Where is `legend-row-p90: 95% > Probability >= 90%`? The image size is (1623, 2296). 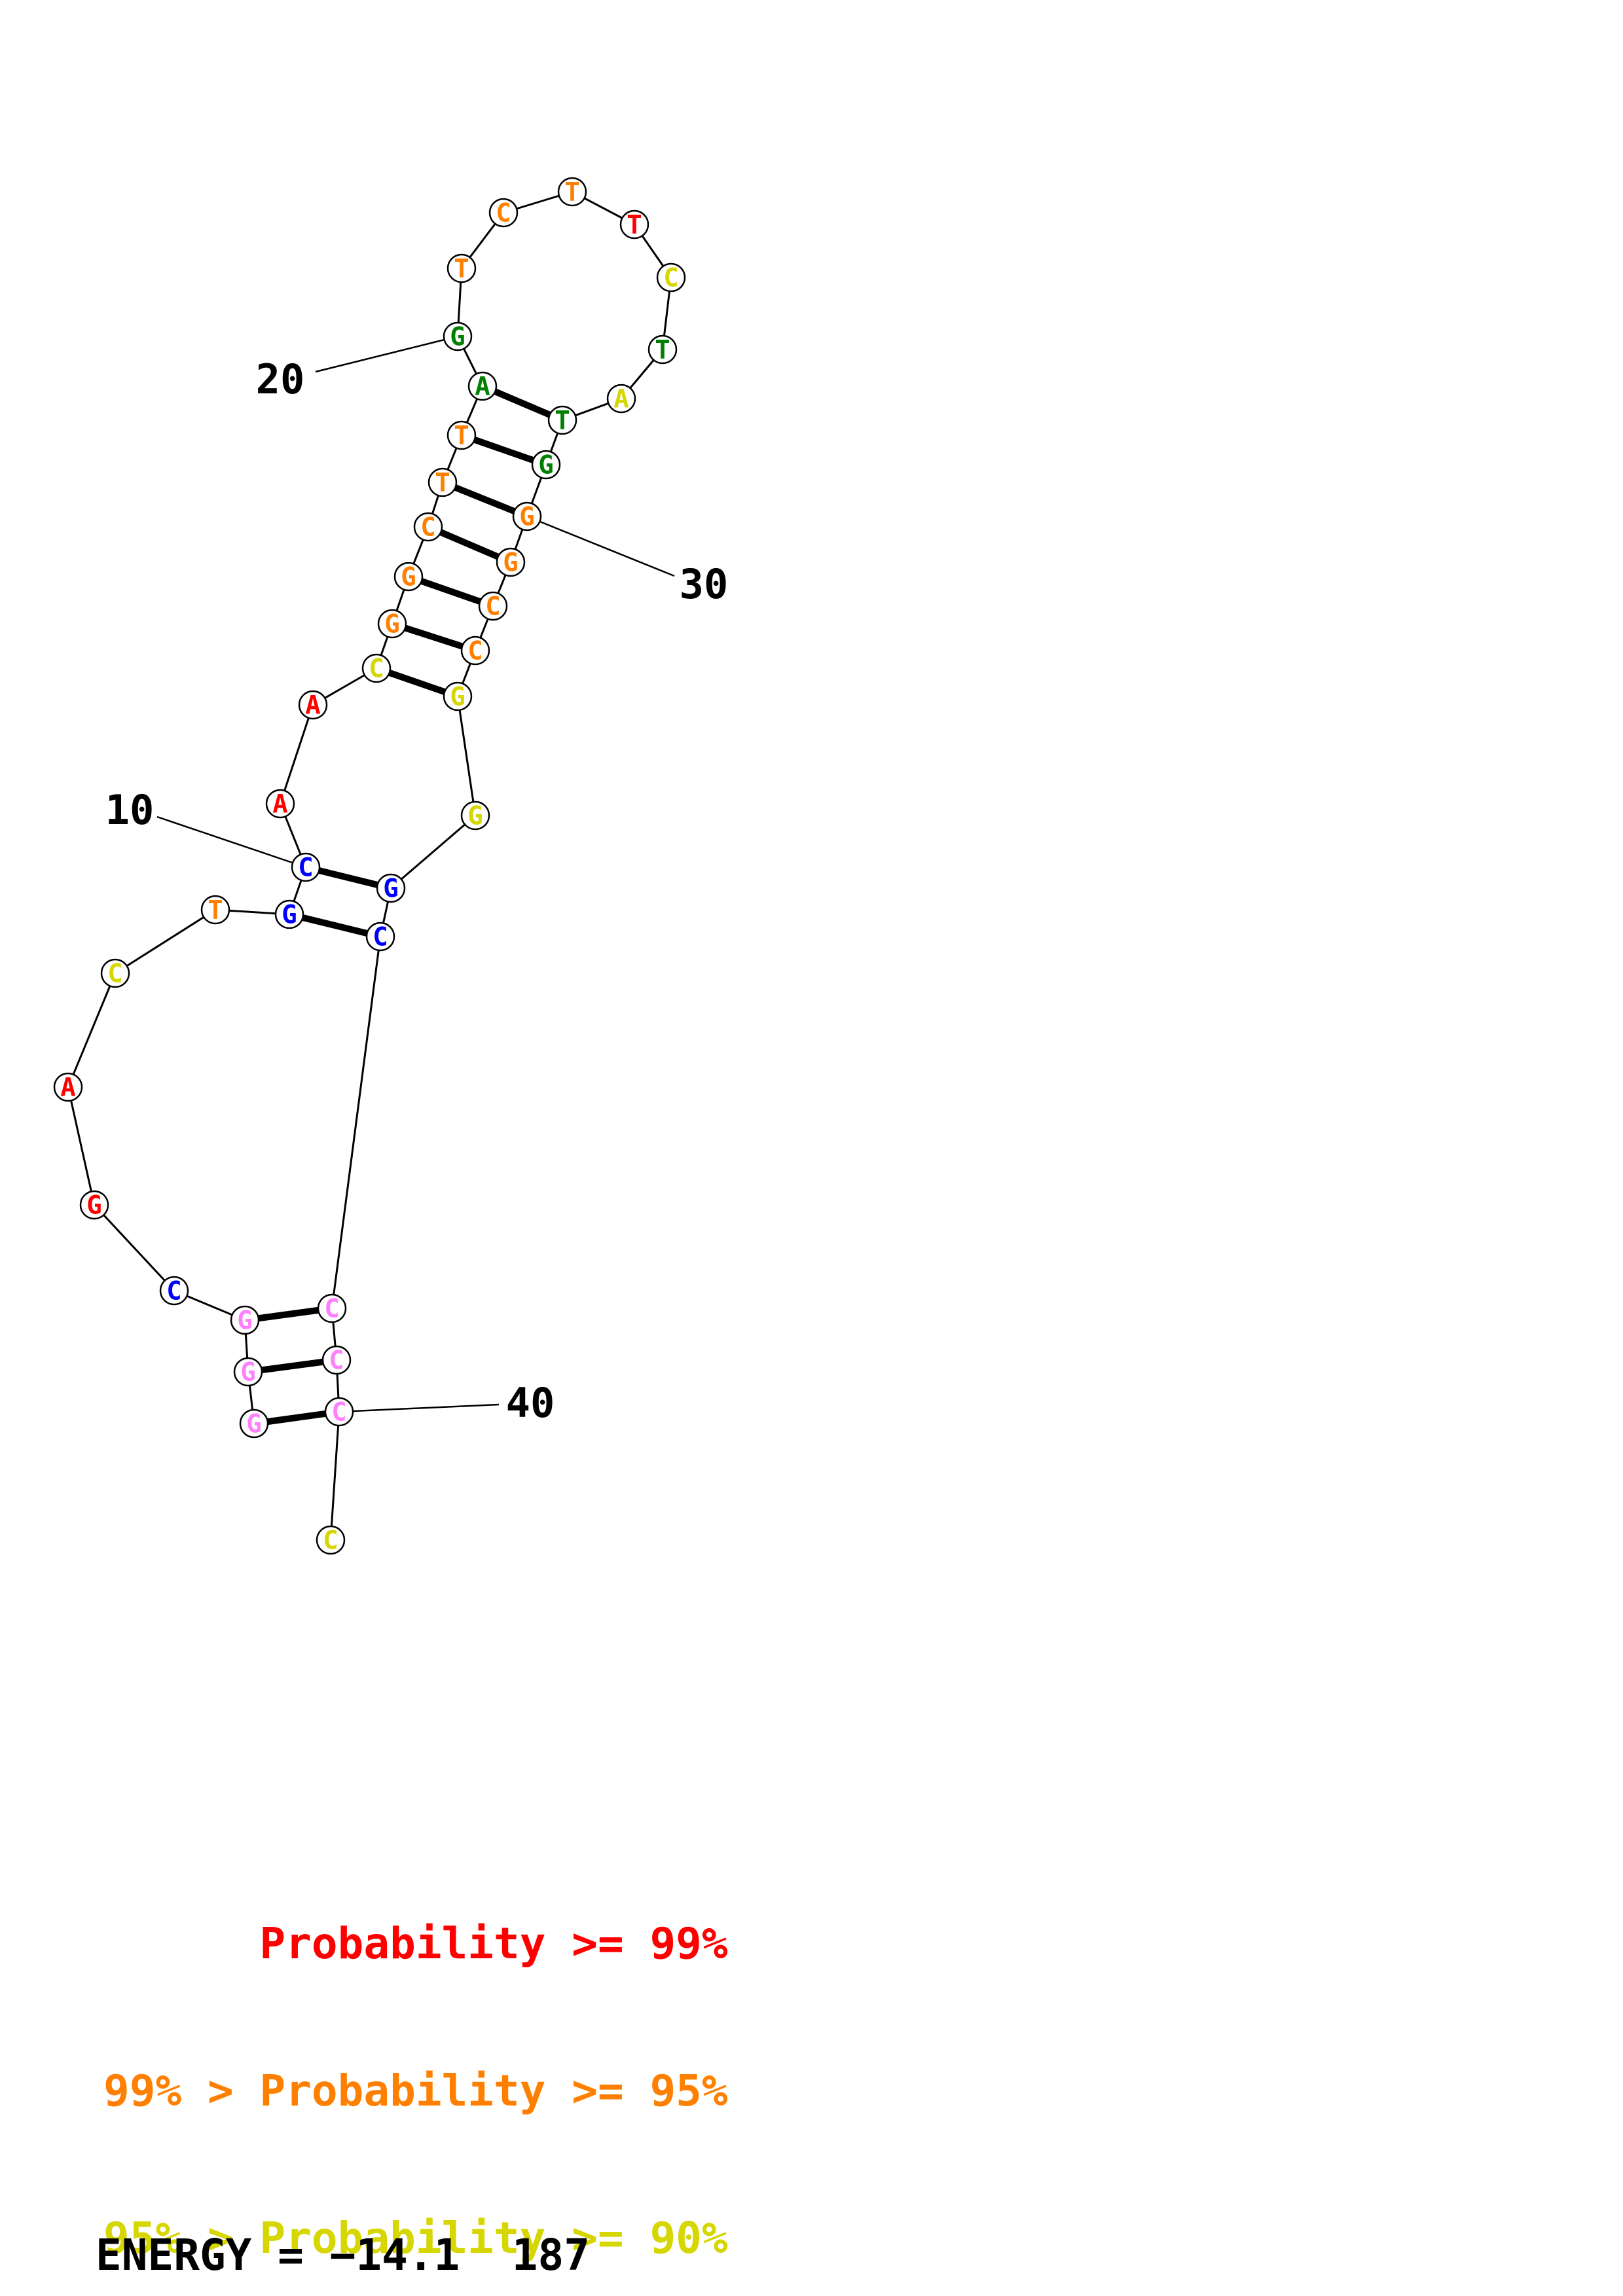 legend-row-p90: 95% > Probability >= 90% is located at coordinates (415, 2238).